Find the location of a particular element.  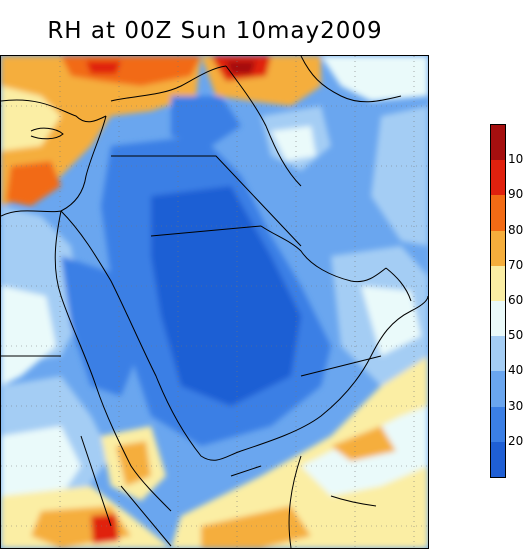

color-scale-label: 50 is located at coordinates (516, 335).